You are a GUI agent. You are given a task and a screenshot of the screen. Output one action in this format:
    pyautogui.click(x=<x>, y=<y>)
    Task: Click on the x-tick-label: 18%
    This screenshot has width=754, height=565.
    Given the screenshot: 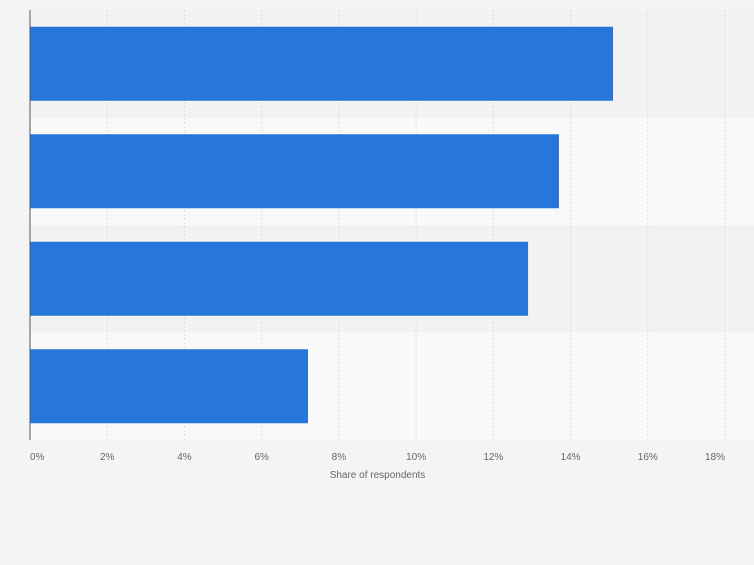 What is the action you would take?
    pyautogui.click(x=715, y=457)
    